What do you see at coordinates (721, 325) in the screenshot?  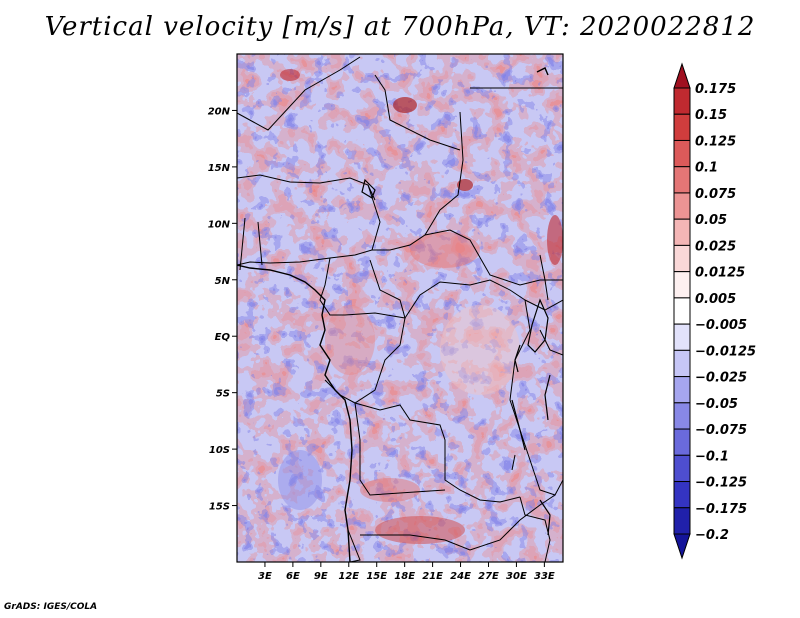 I see `colorbar-label: −0.005` at bounding box center [721, 325].